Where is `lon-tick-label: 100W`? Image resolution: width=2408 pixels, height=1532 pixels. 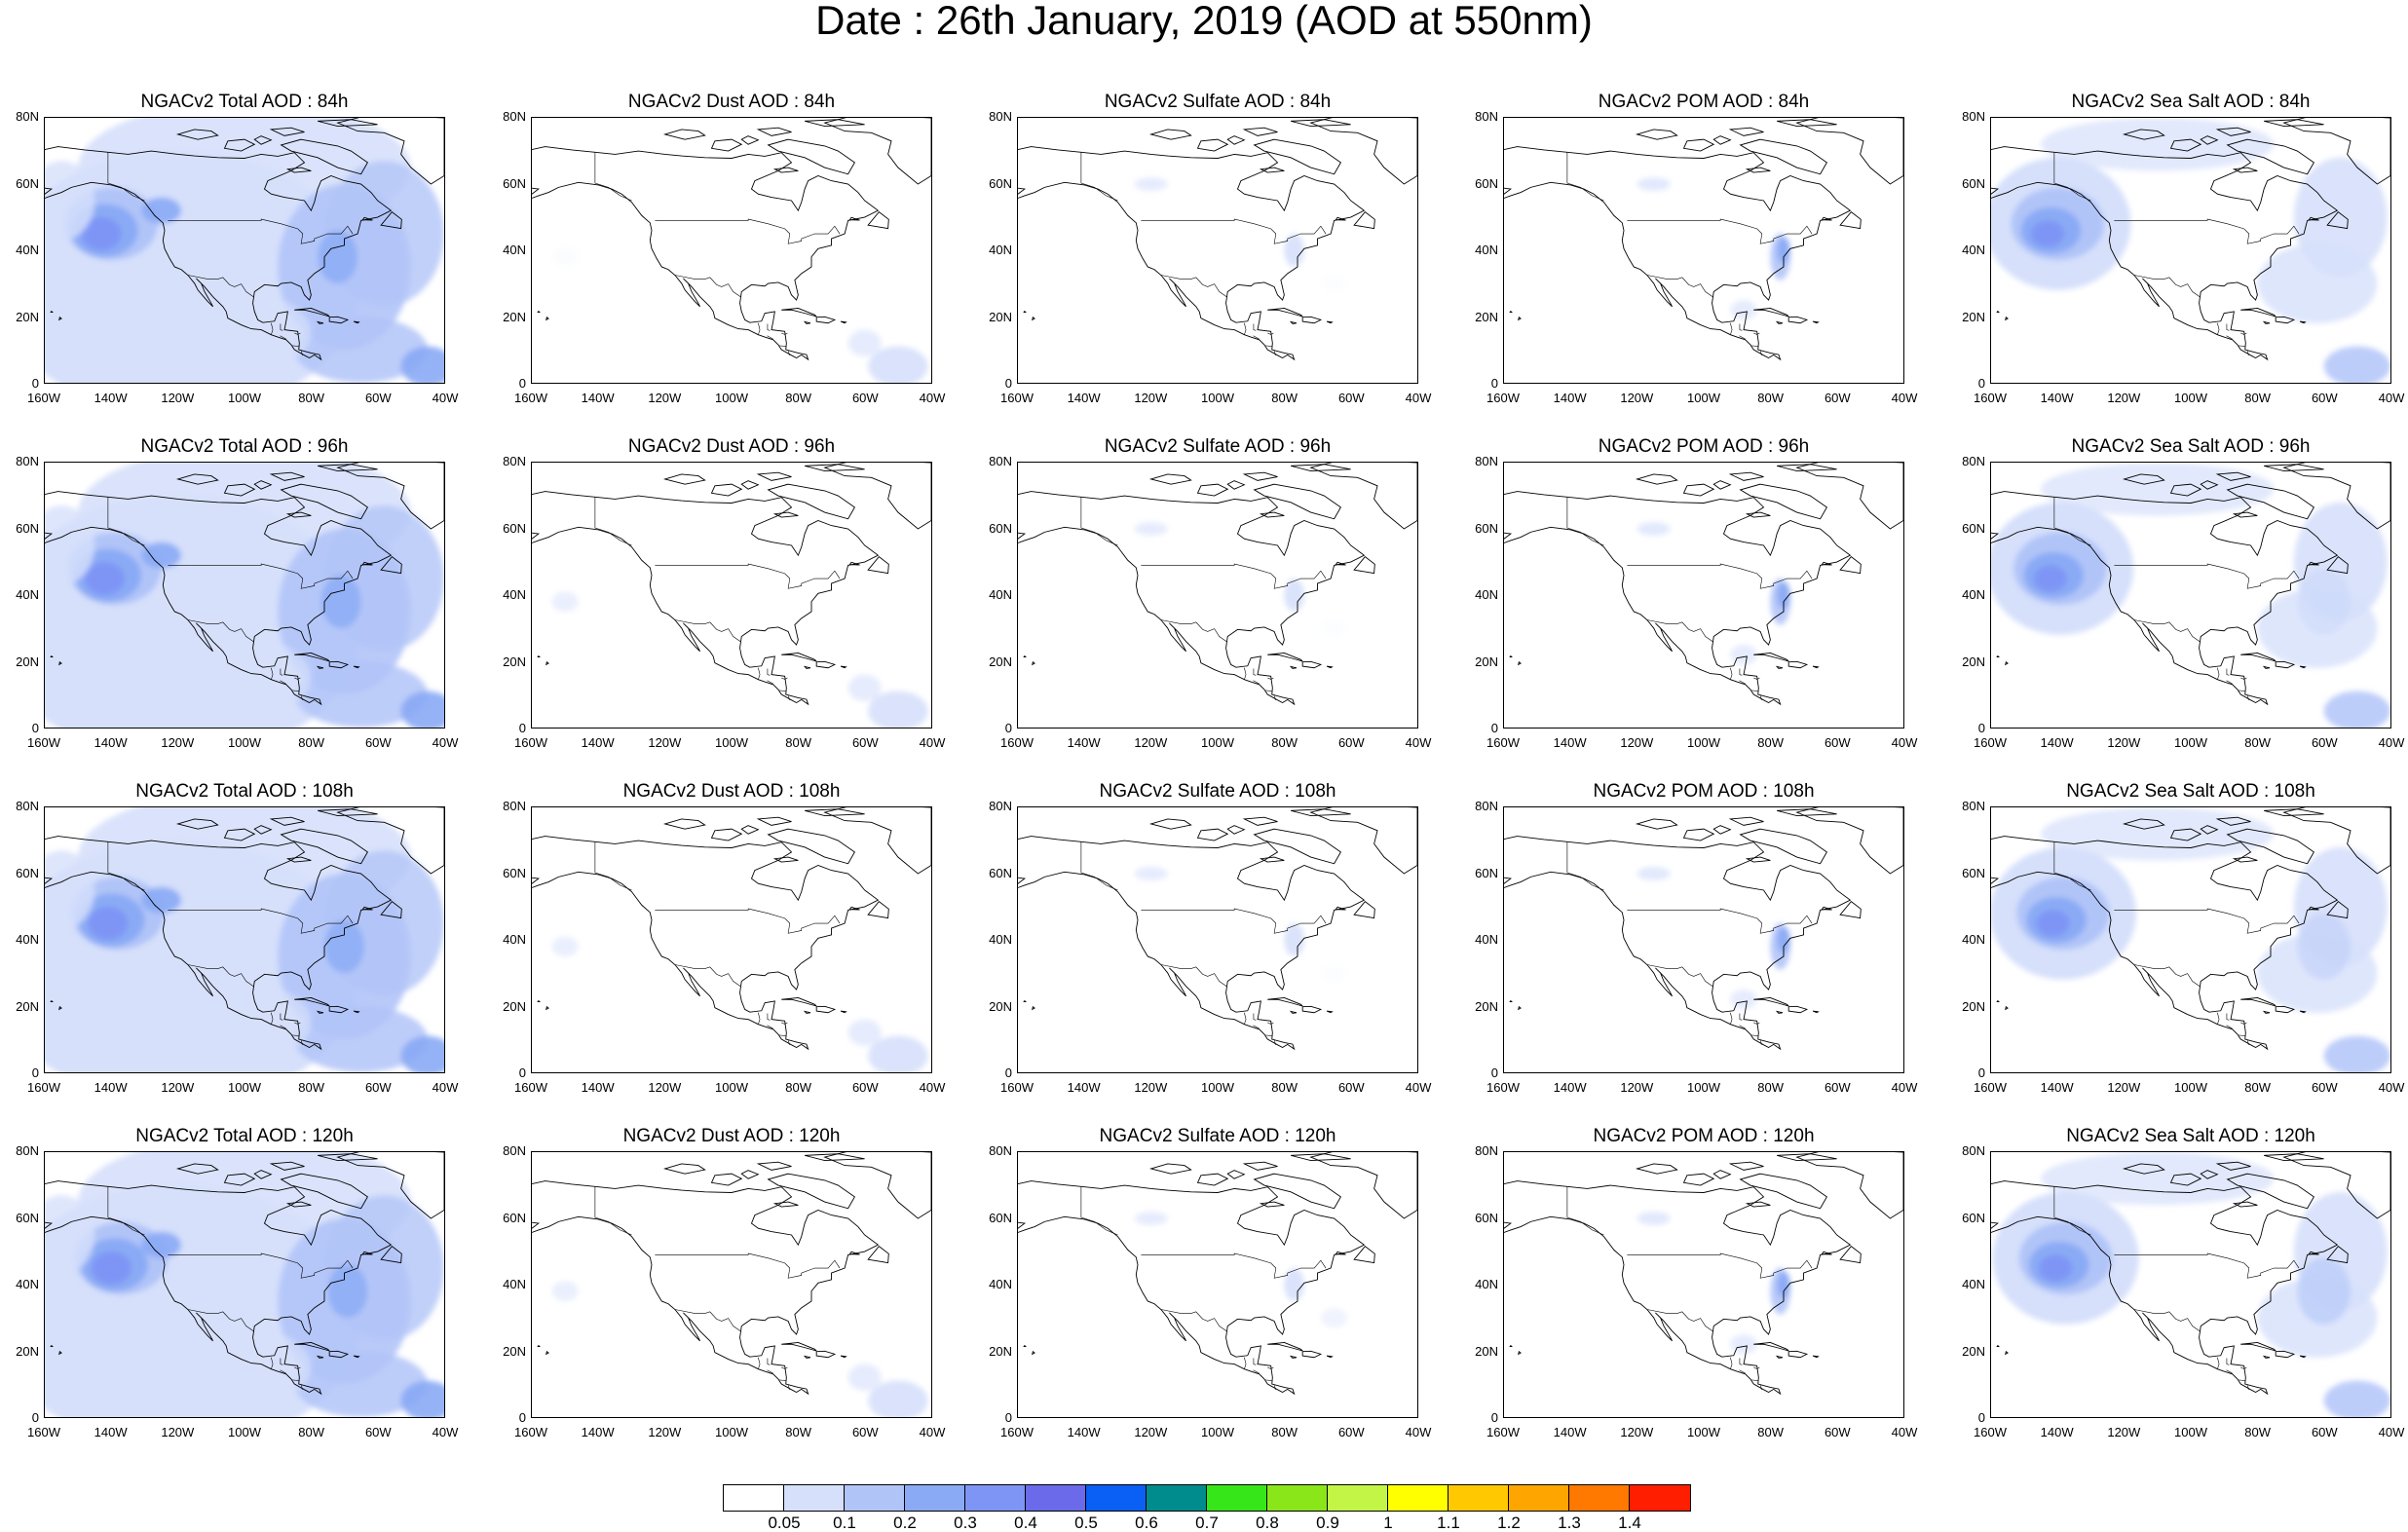
lon-tick-label: 100W is located at coordinates (731, 1087).